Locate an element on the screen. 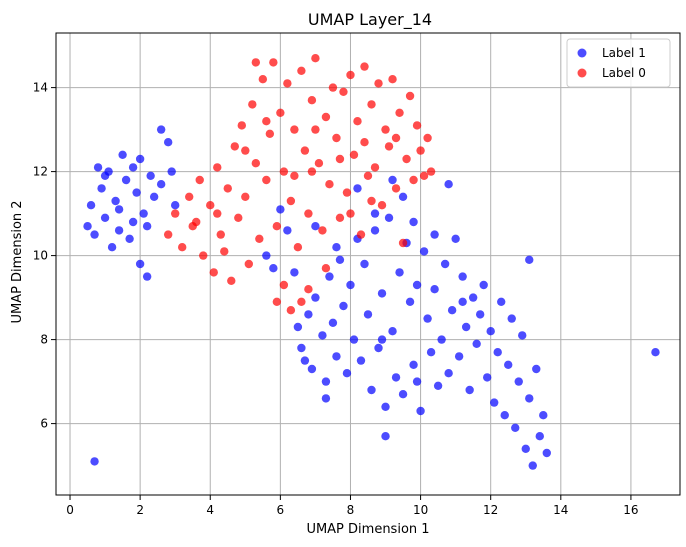 The height and width of the screenshot is (547, 686). y-tick-label: 10 is located at coordinates (40, 256).